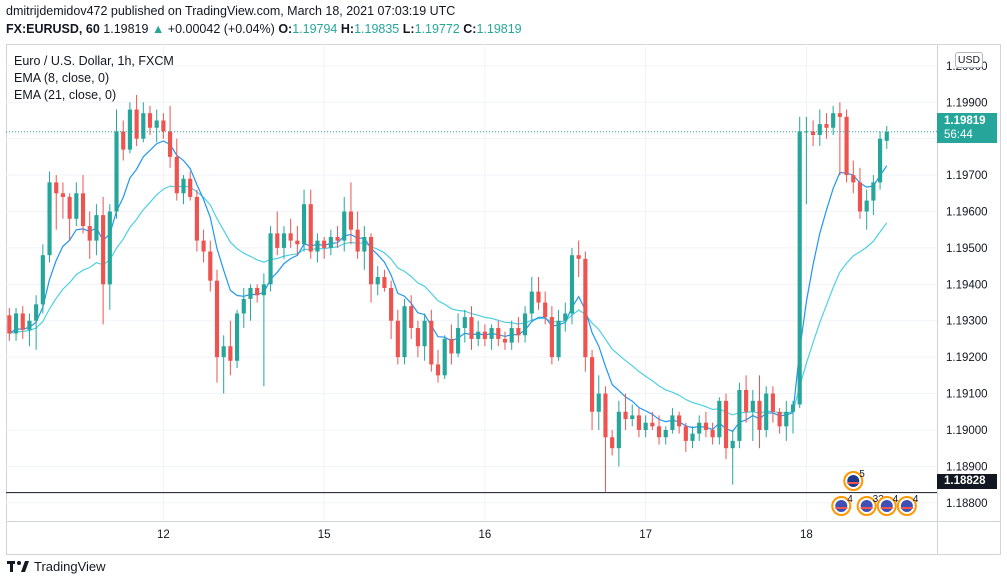 This screenshot has width=1007, height=585. What do you see at coordinates (65, 95) in the screenshot?
I see `legend-ema21: EMA (21, close, 0)` at bounding box center [65, 95].